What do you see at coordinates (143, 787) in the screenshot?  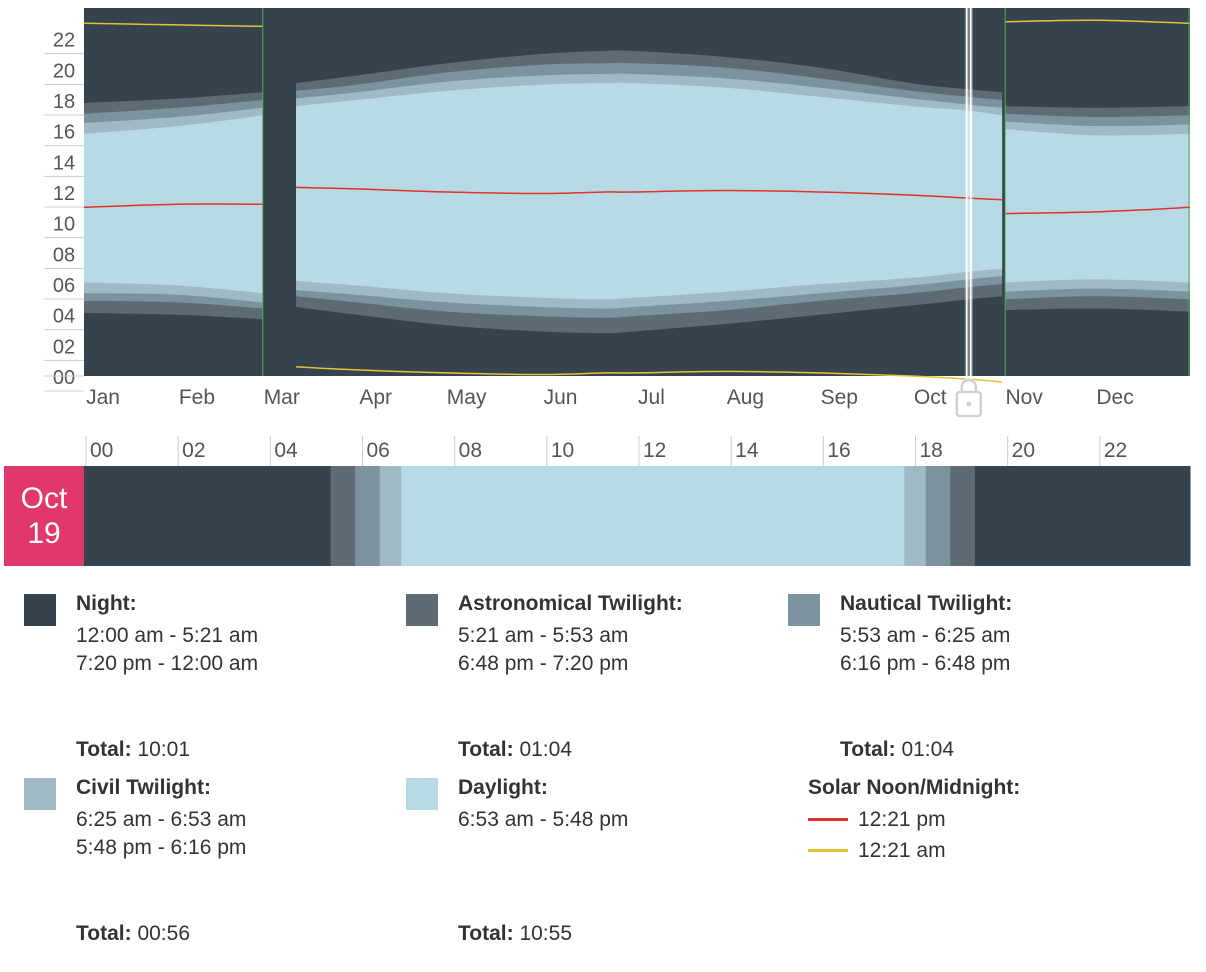 I see `civil-title: Civil Twilight:` at bounding box center [143, 787].